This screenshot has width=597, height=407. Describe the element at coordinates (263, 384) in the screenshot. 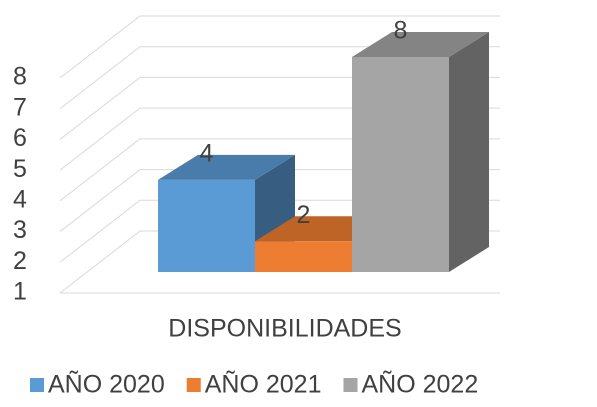

I see `legend-label: AÑO 2021` at that location.